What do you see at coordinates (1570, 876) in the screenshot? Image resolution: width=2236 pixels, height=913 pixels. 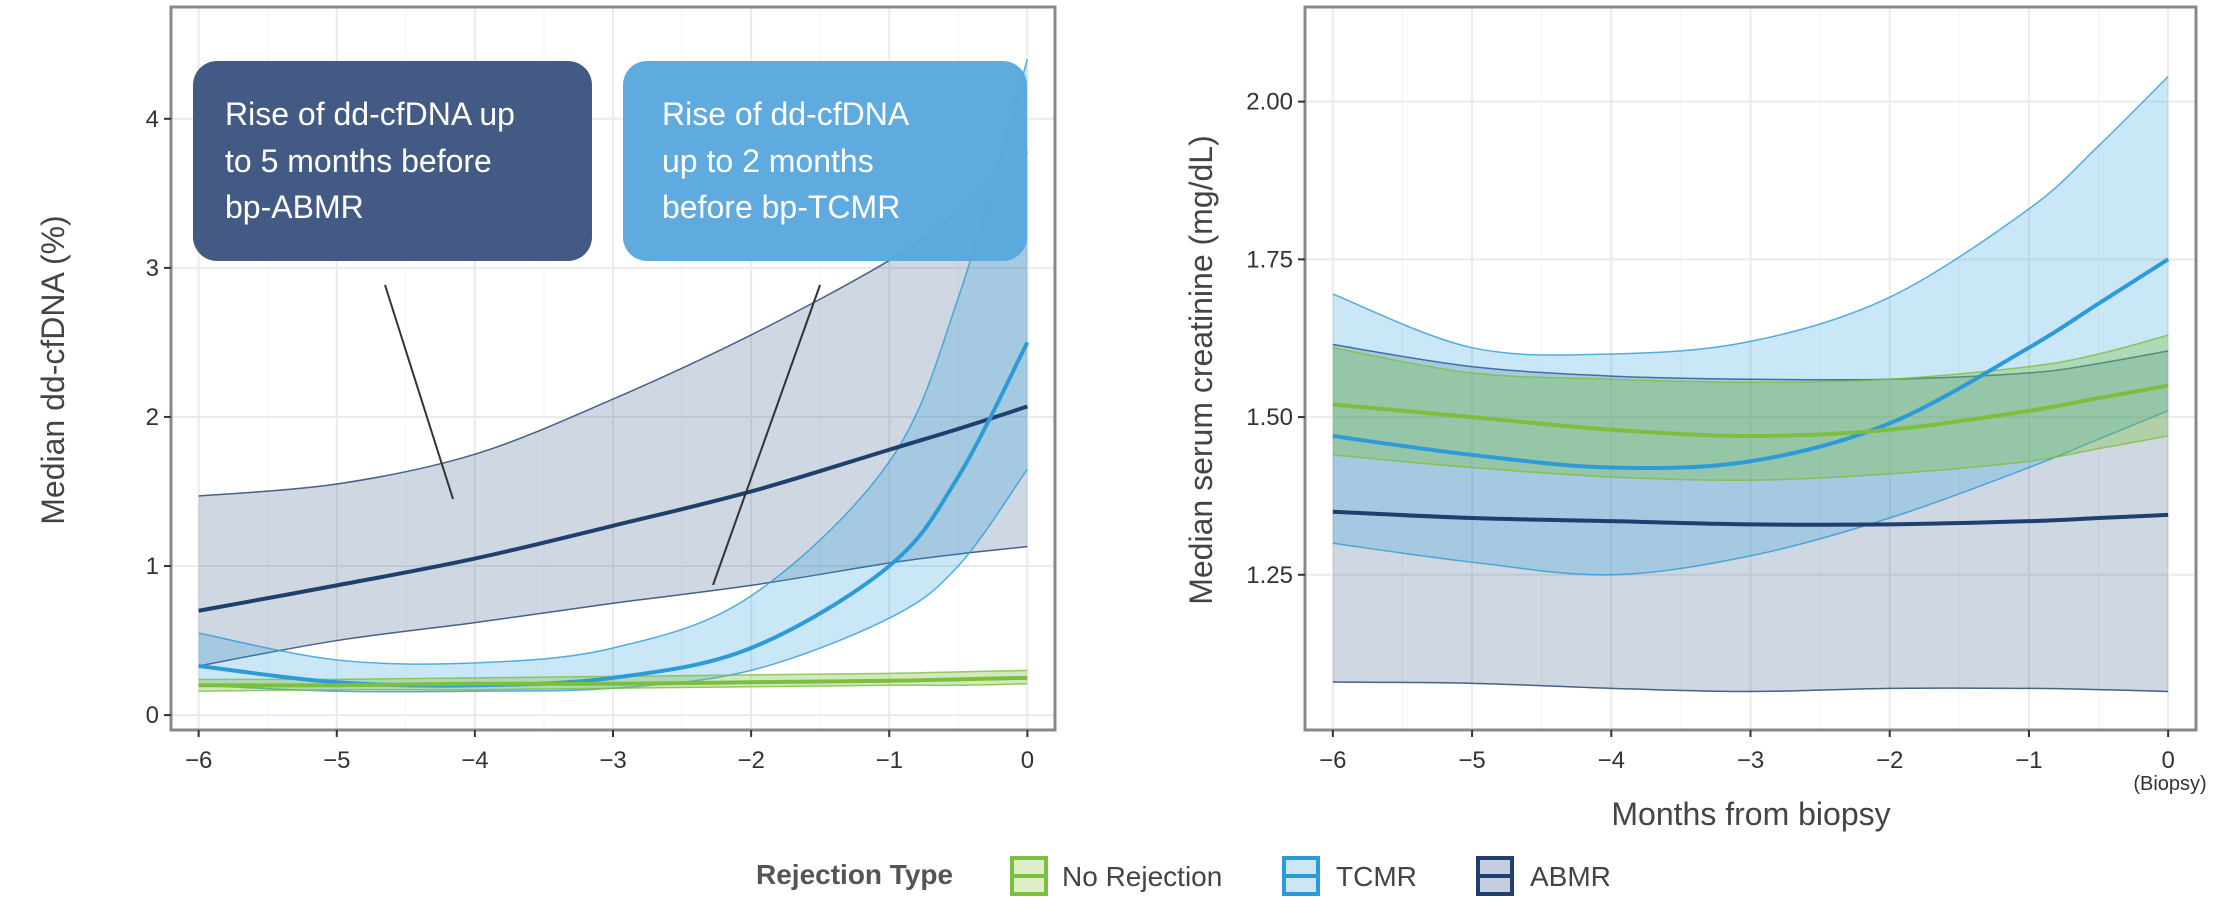 I see `legend-label-abmr: ABMR` at bounding box center [1570, 876].